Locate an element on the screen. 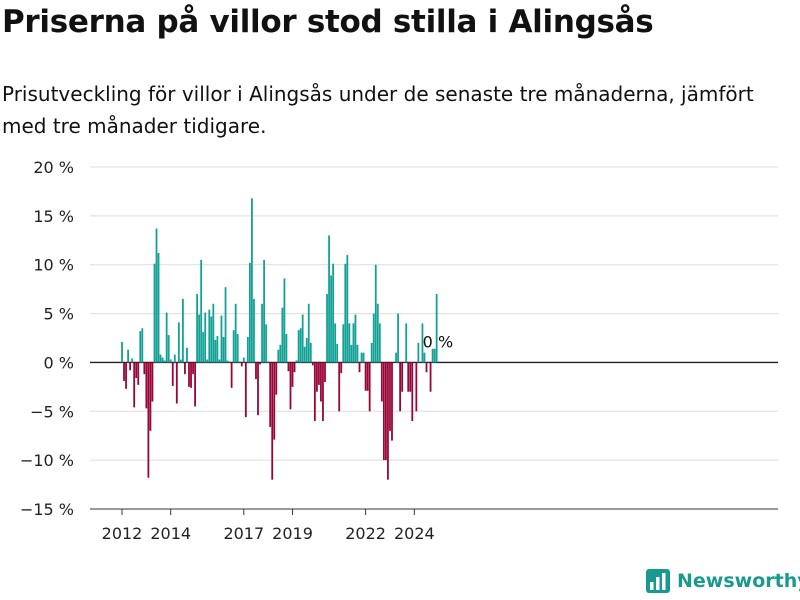 This screenshot has width=800, height=600. x-tick-label: 2022 is located at coordinates (365, 533).